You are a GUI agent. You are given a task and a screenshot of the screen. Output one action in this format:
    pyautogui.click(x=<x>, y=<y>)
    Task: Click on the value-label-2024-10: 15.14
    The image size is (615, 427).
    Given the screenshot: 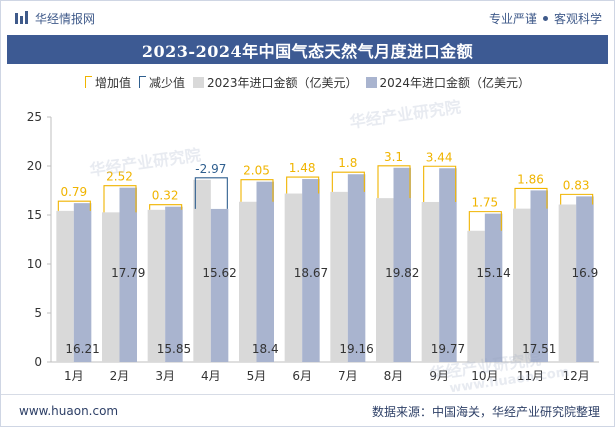 What is the action you would take?
    pyautogui.click(x=493, y=273)
    